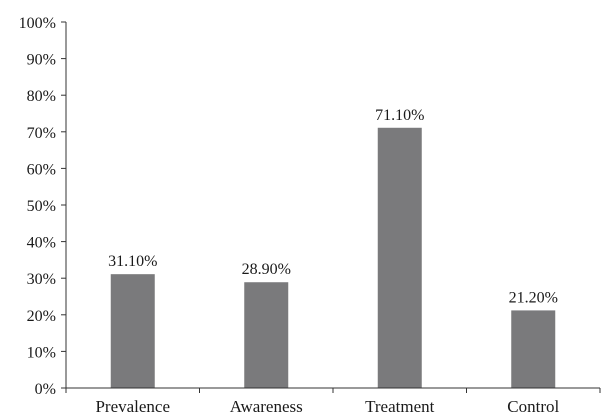  What do you see at coordinates (37, 23) in the screenshot?
I see `y-tick-label: 100%` at bounding box center [37, 23].